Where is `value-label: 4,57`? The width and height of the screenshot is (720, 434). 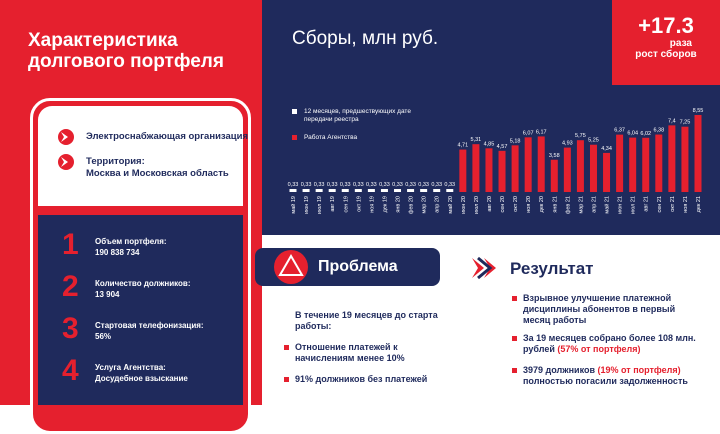
value-label: 4,57 is located at coordinates (502, 147).